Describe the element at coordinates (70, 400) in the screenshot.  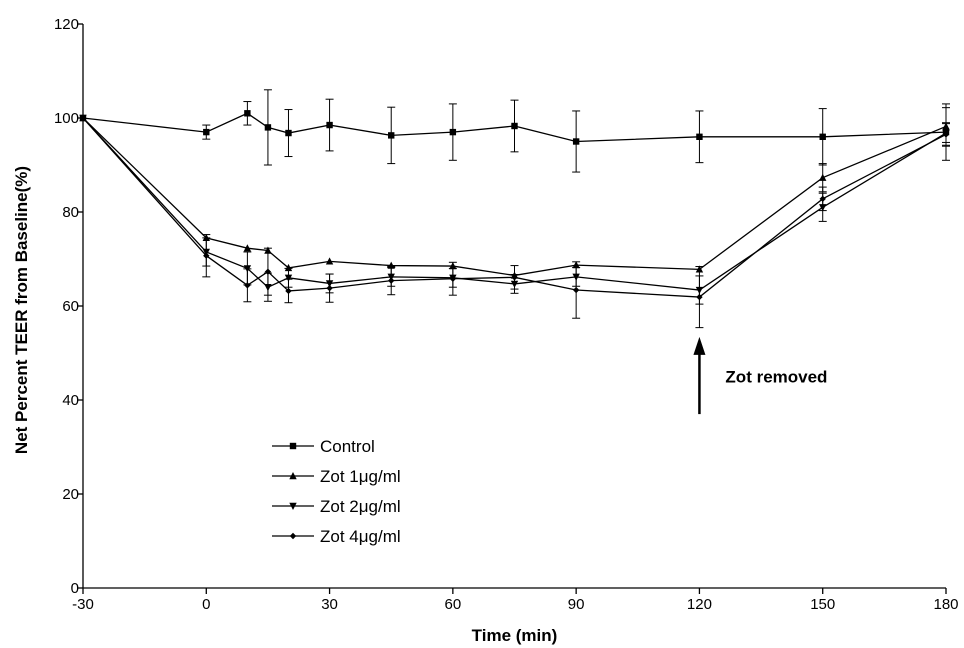
I see `y-tick-label: 40` at that location.